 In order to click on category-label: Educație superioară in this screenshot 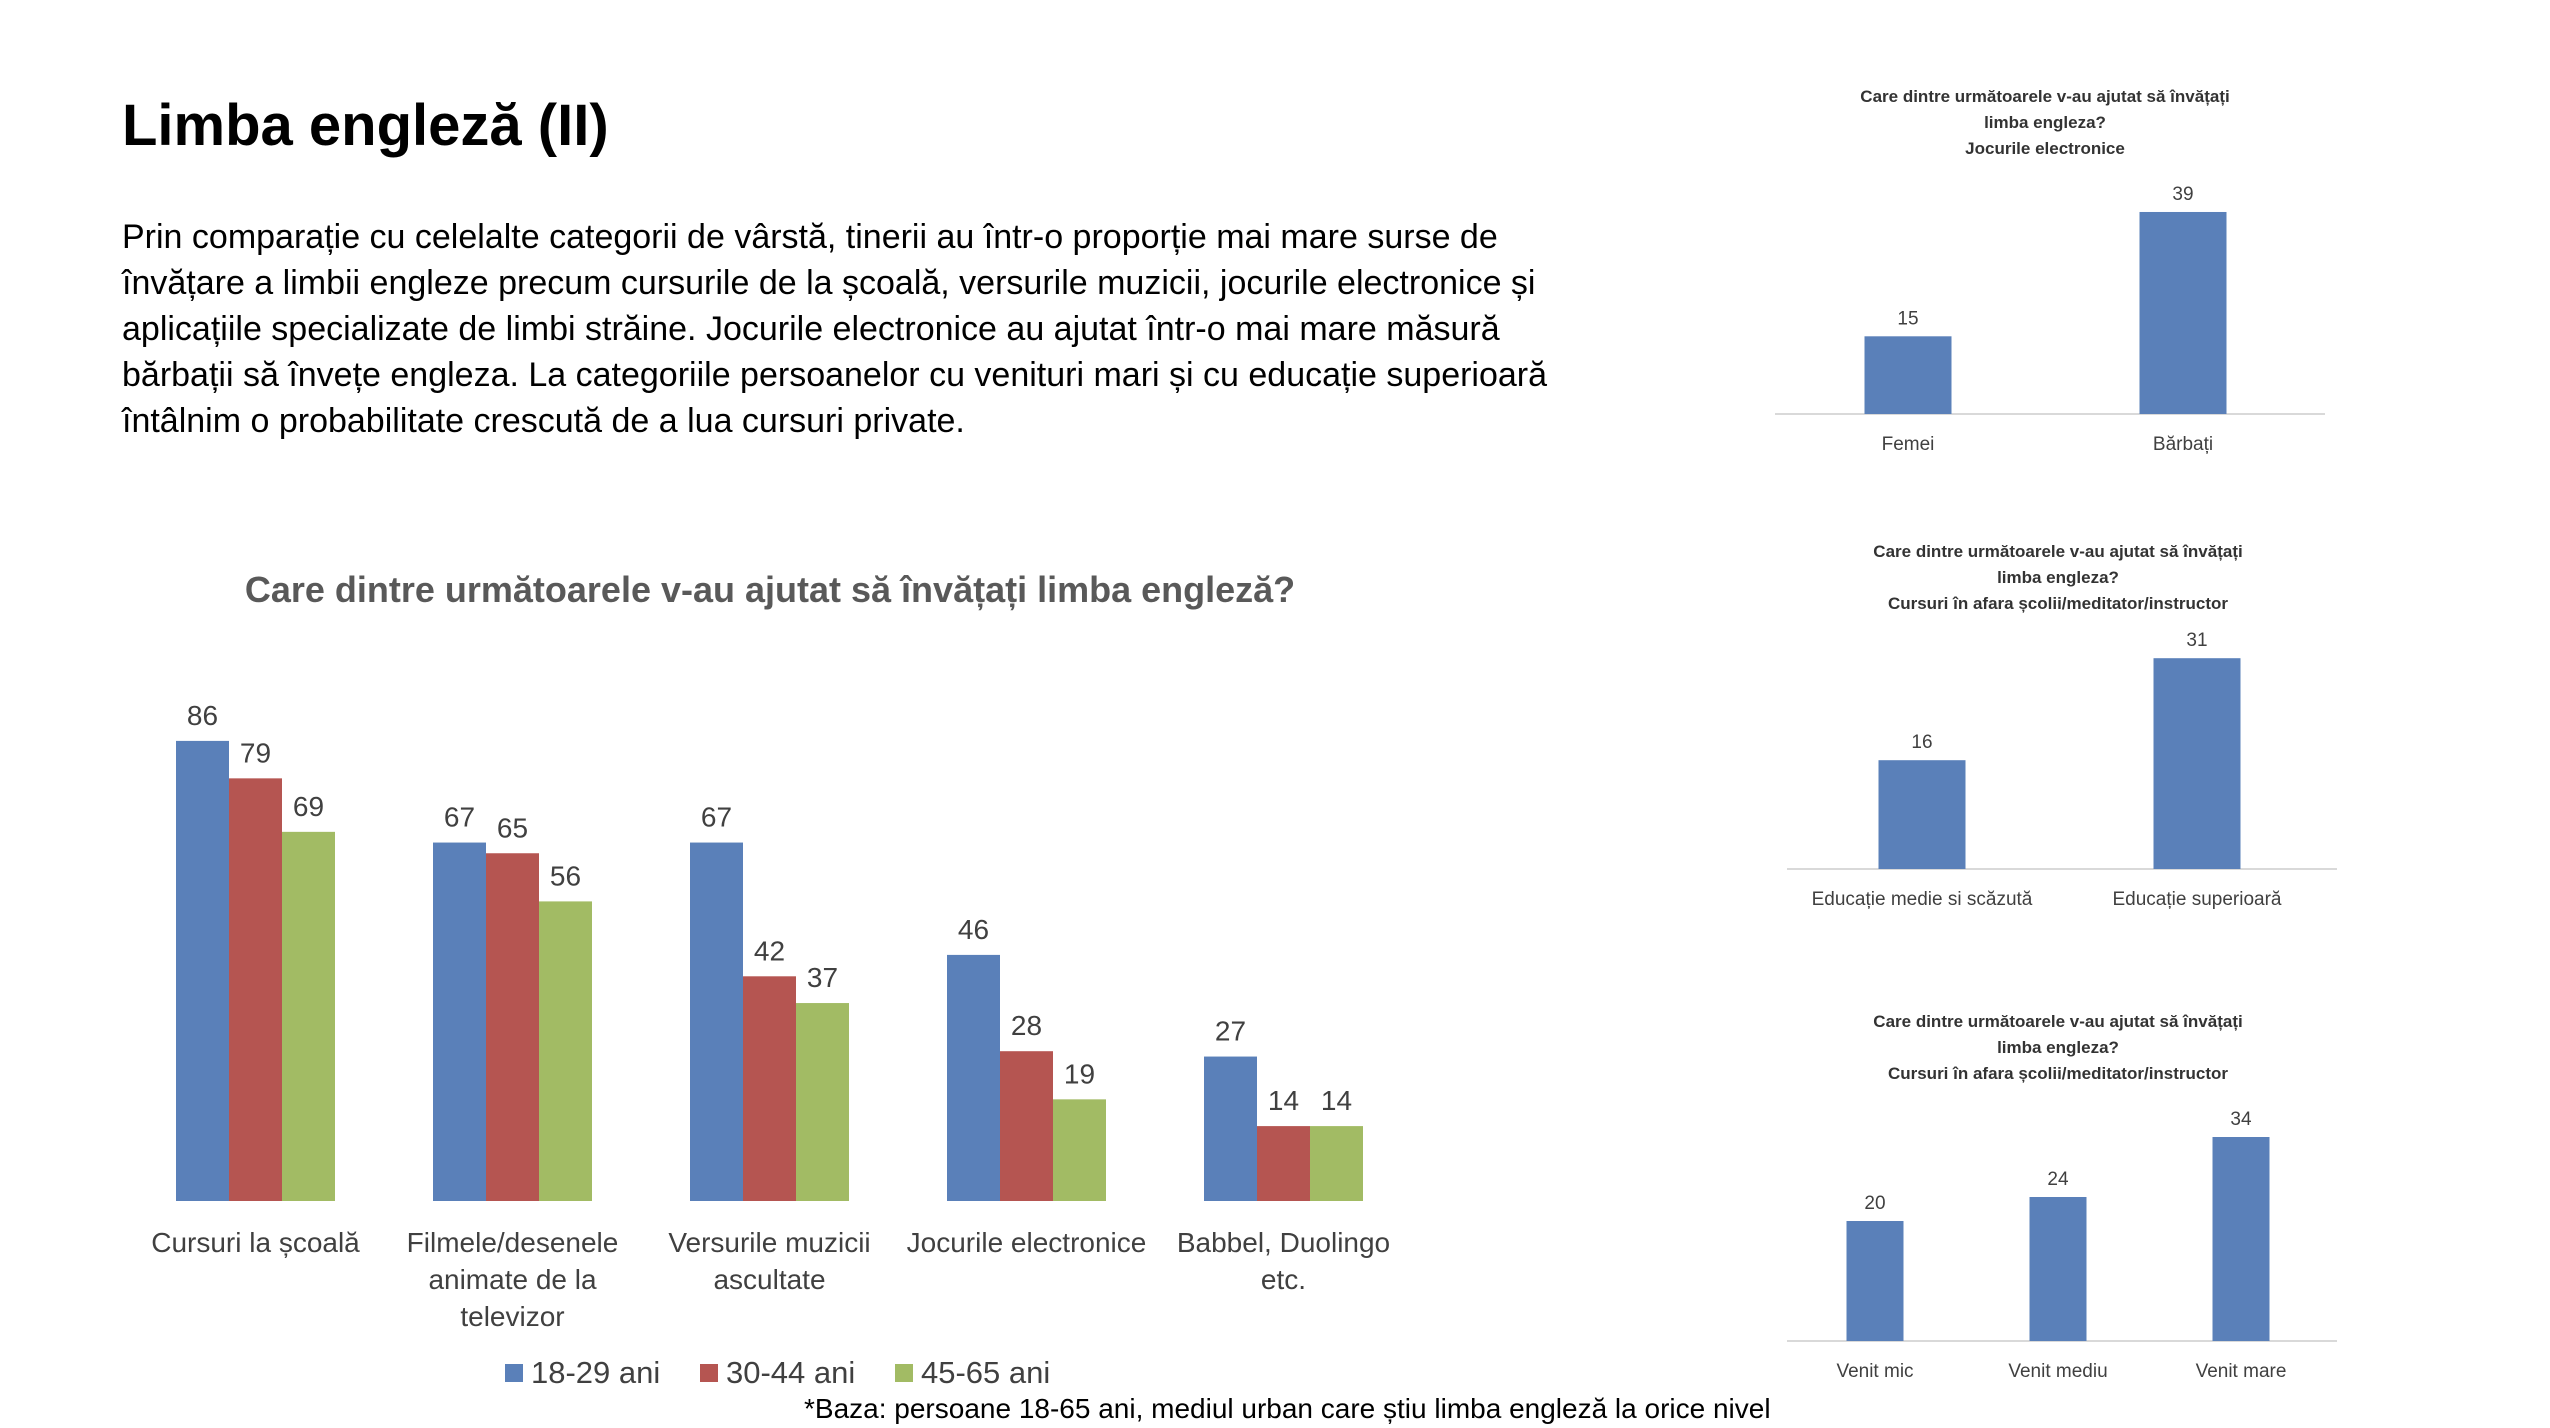, I will do `click(2197, 899)`.